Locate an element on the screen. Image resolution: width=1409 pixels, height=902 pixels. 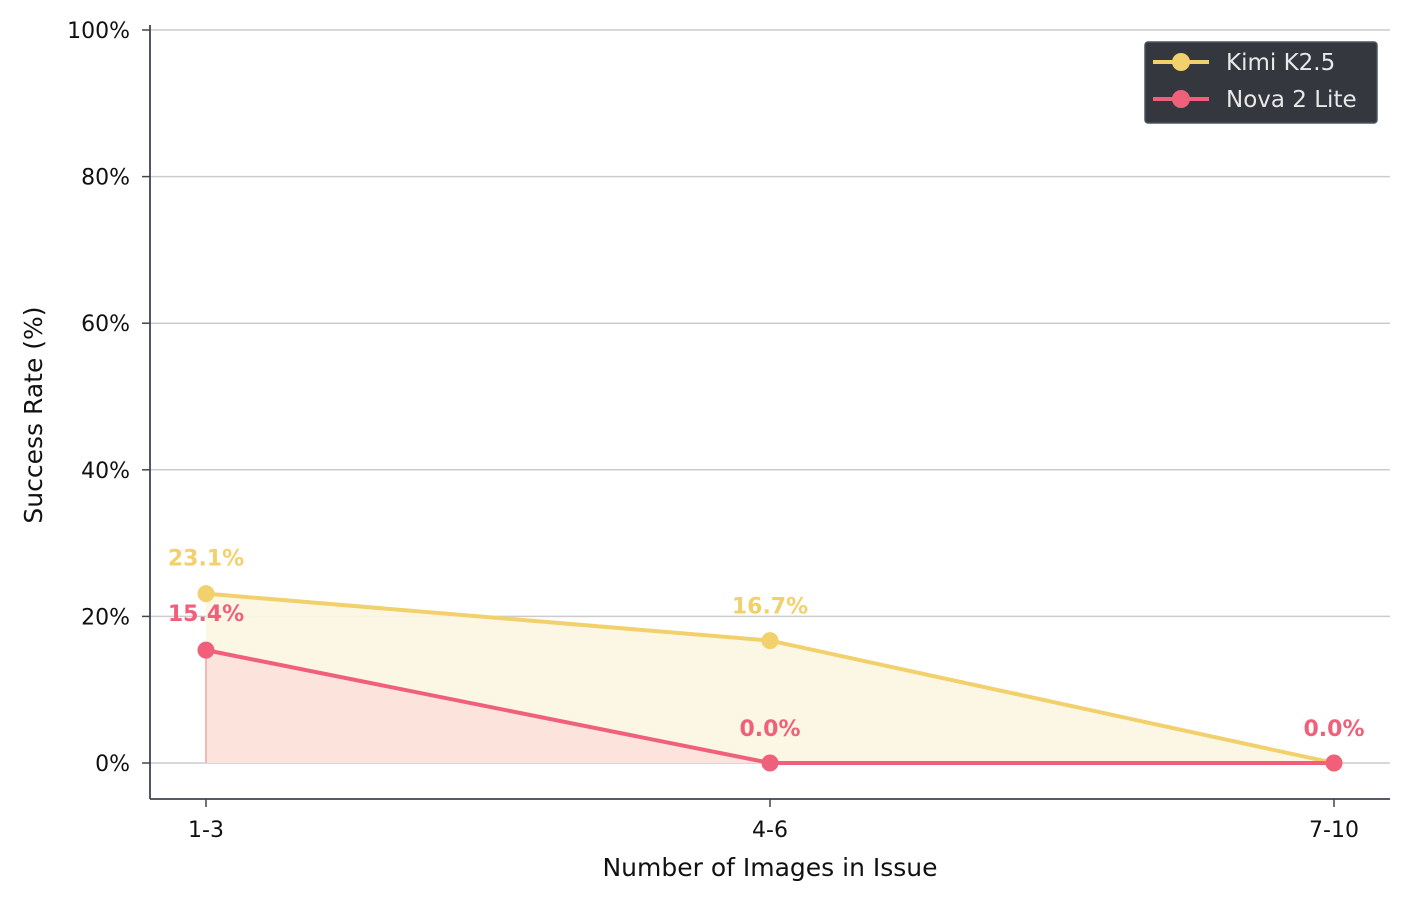
legend: Kimi K2.5 Nova 2 Lite is located at coordinates (1261, 82).